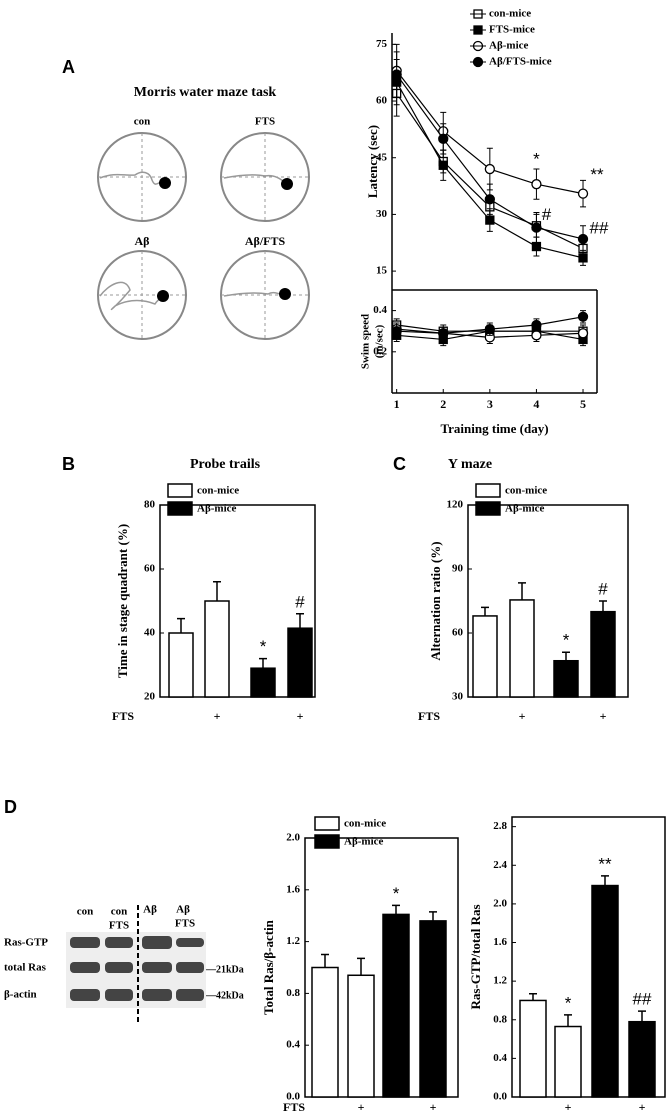 This screenshot has height=1114, width=671. What do you see at coordinates (372, 161) in the screenshot?
I see `y-axis-label: Latency (sec)` at bounding box center [372, 161].